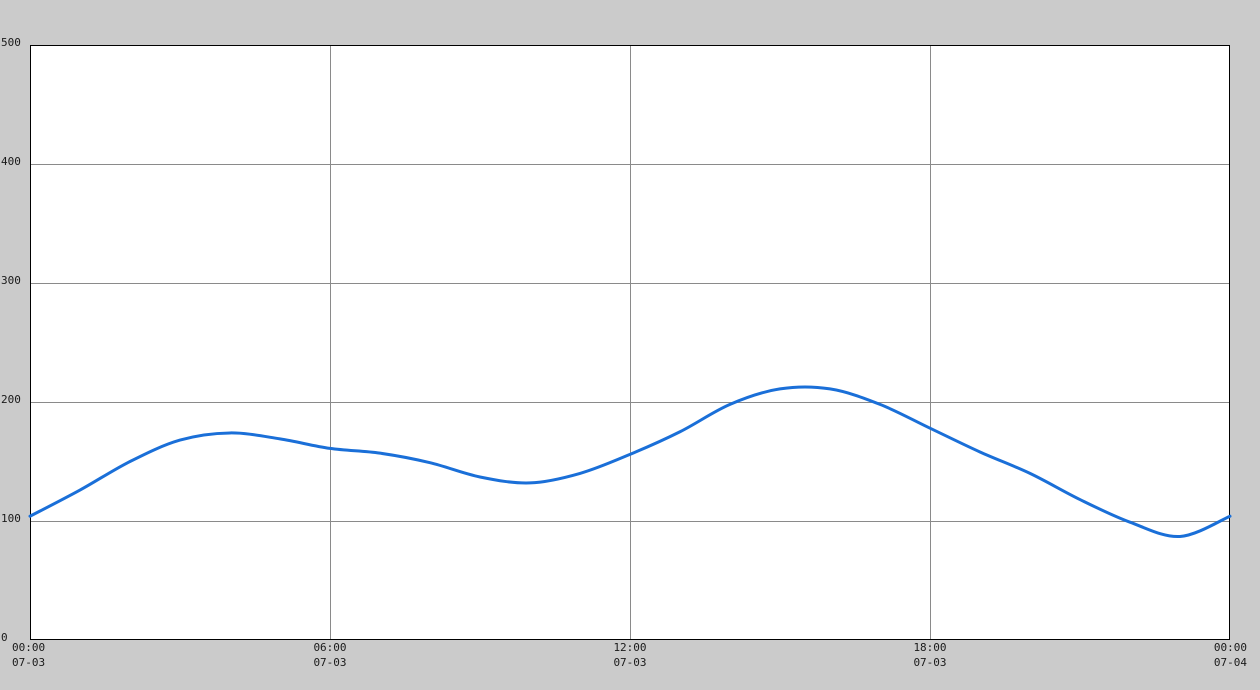 The width and height of the screenshot is (1260, 690). What do you see at coordinates (11, 161) in the screenshot?
I see `y-tick-label: 400` at bounding box center [11, 161].